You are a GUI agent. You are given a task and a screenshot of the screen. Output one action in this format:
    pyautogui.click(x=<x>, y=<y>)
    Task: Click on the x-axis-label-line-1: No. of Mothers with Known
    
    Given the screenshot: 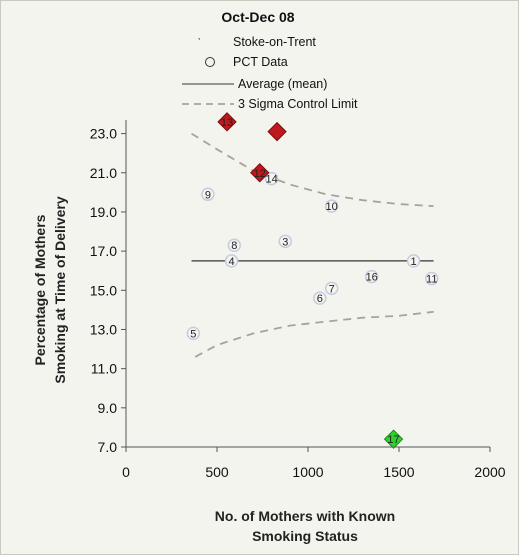 What is the action you would take?
    pyautogui.click(x=305, y=516)
    